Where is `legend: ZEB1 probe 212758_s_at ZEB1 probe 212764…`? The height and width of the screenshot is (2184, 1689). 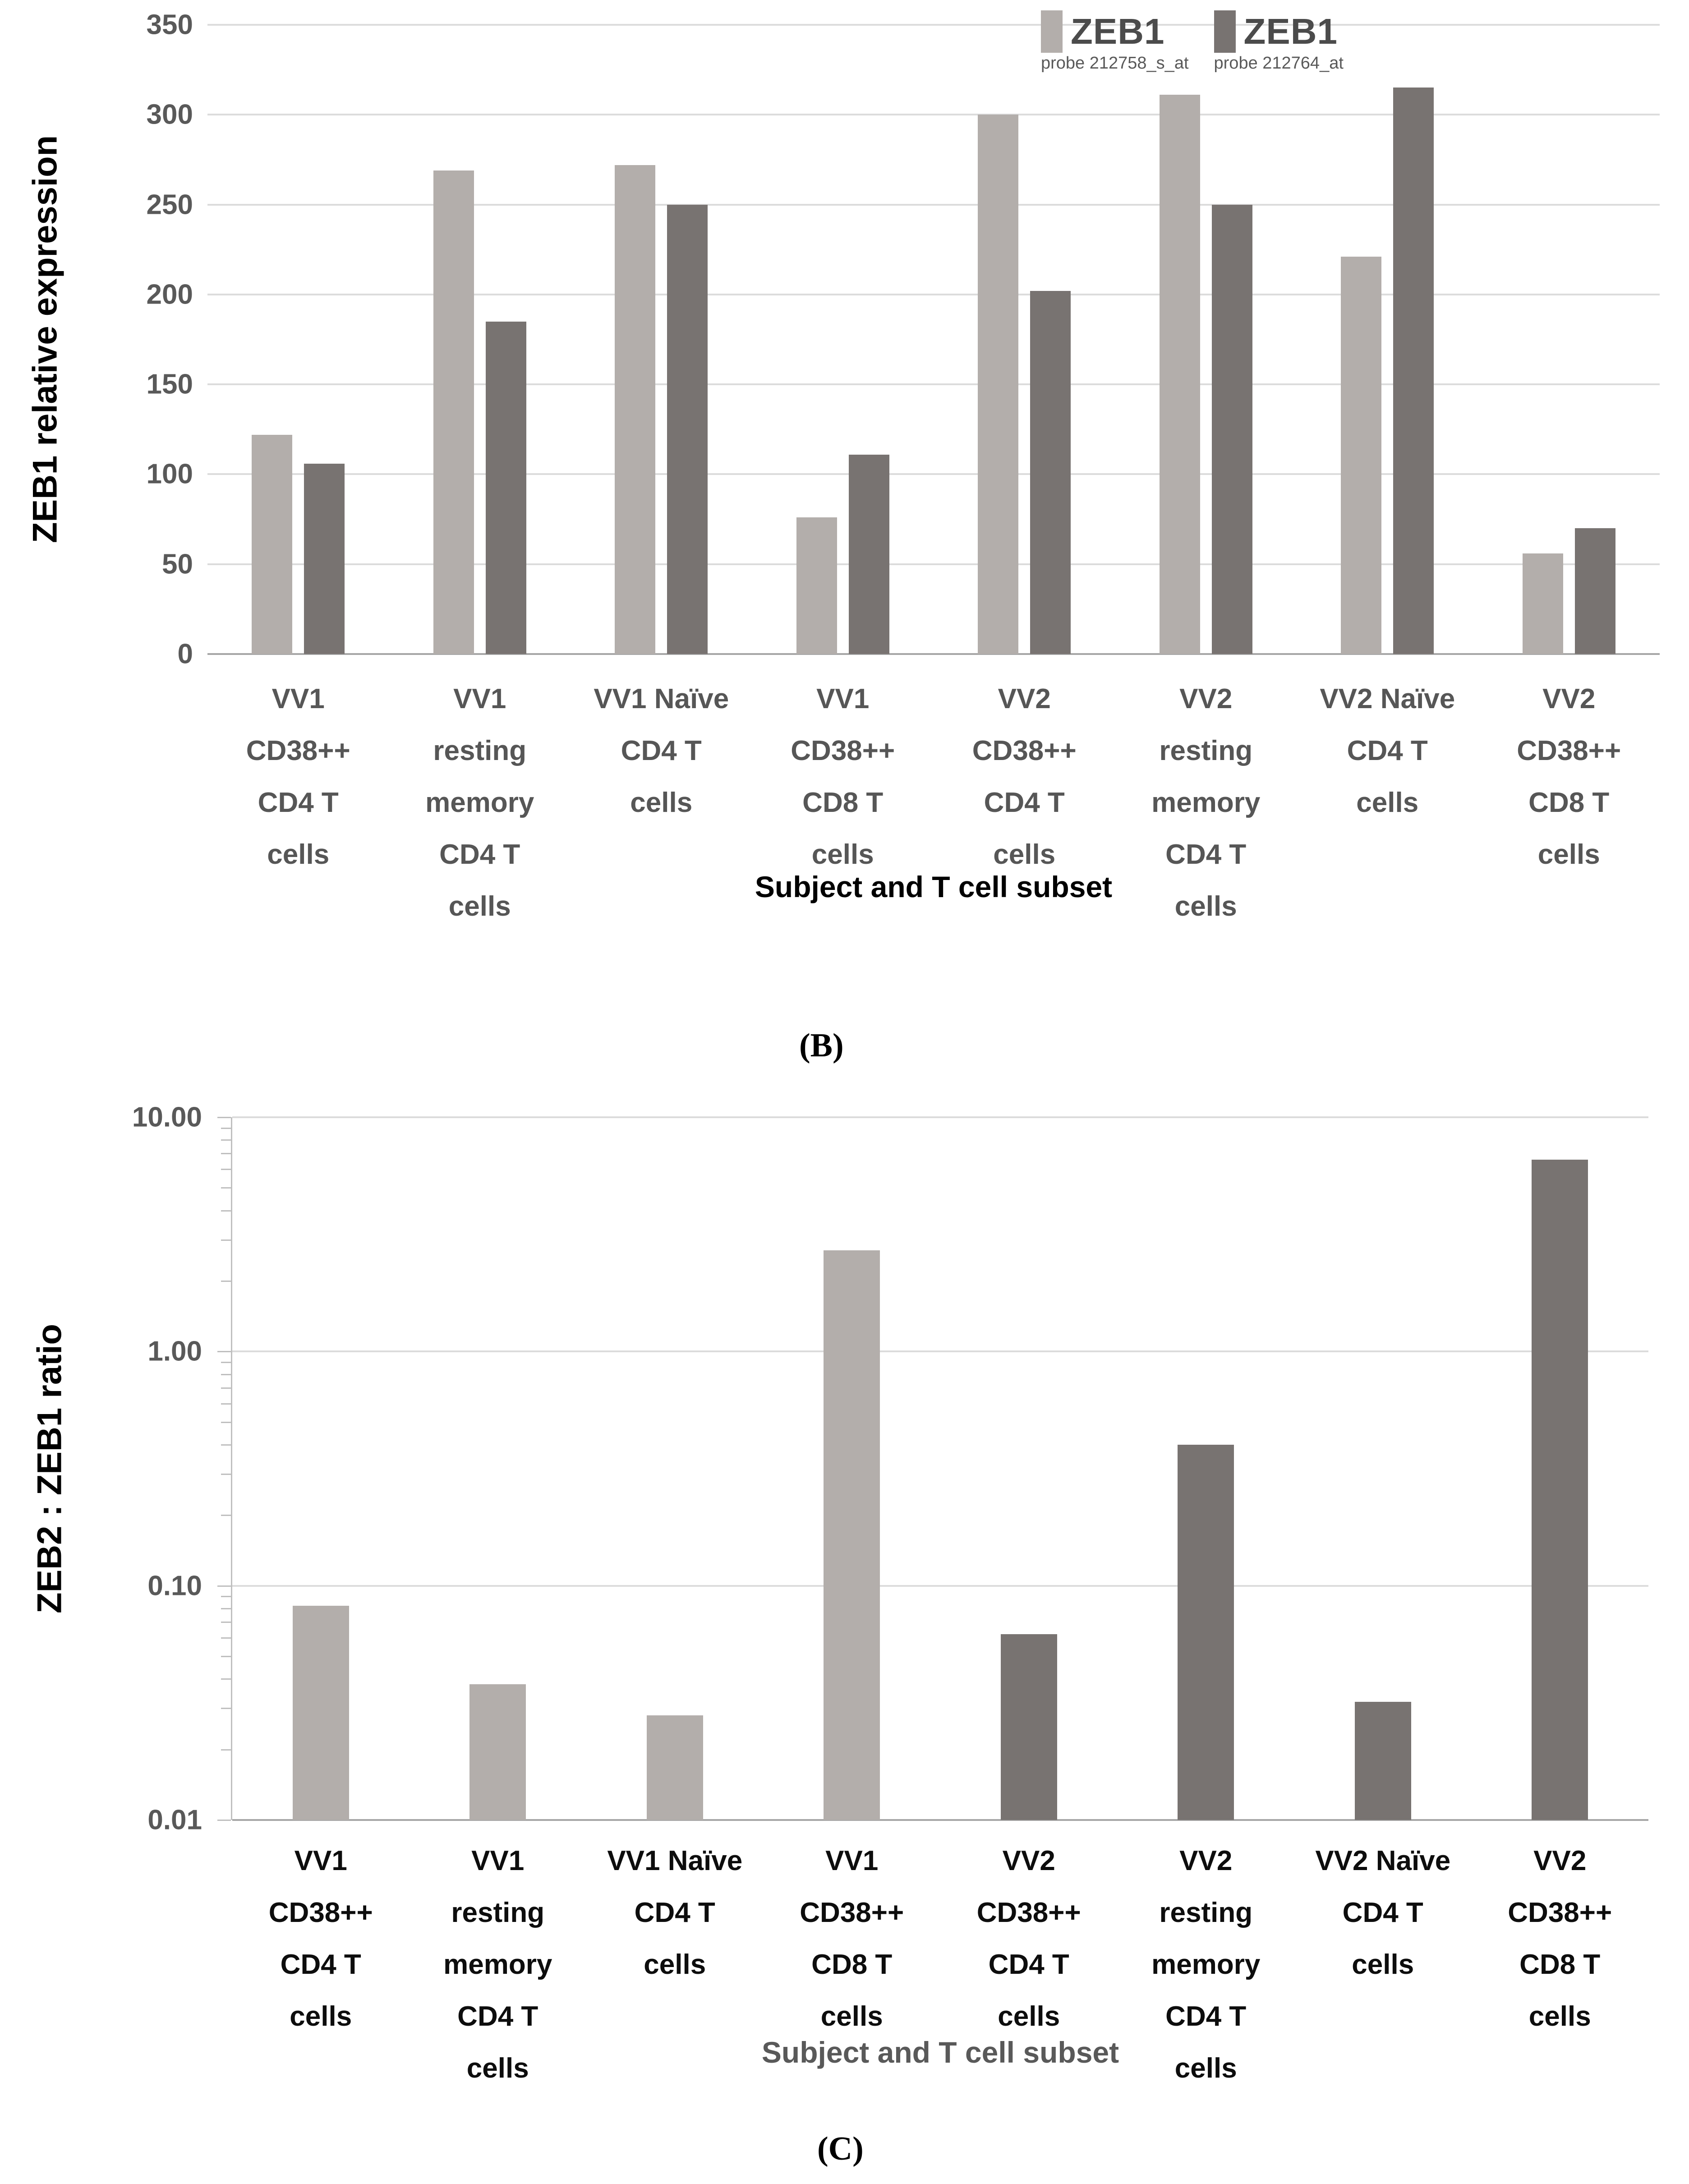 legend: ZEB1 probe 212758_s_at ZEB1 probe 212764… is located at coordinates (1192, 41).